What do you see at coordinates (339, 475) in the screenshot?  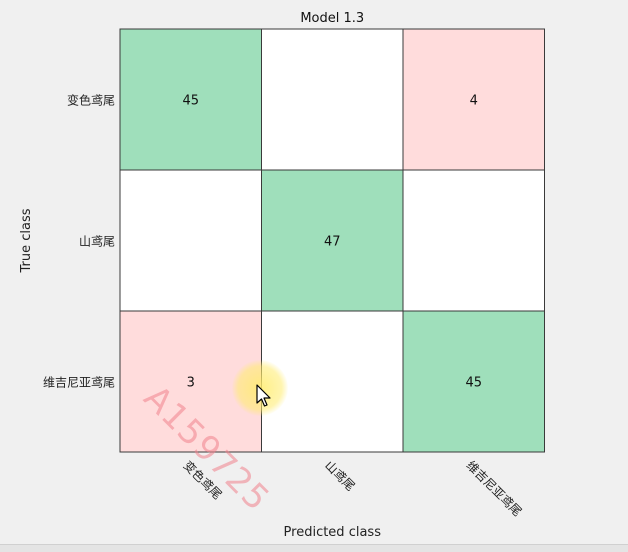 I see `x-tick-label: 山鸢尾` at bounding box center [339, 475].